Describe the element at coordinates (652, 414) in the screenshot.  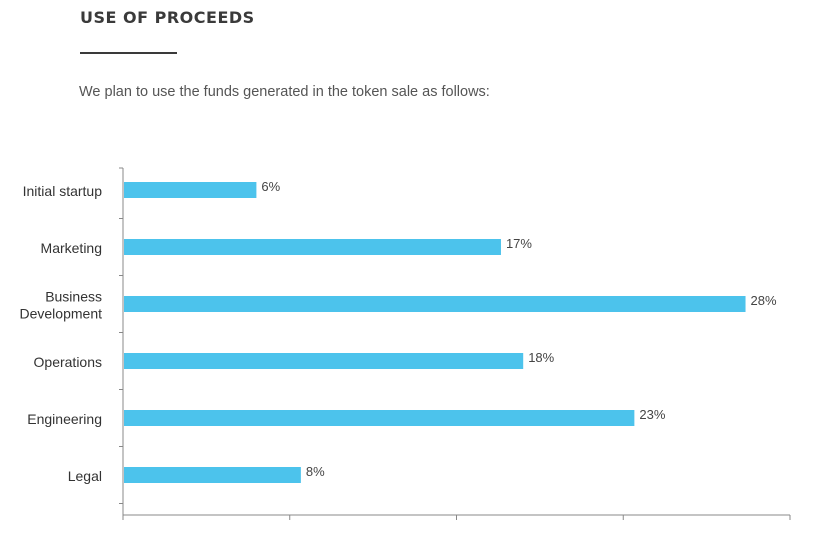
I see `data-label: 23%` at that location.